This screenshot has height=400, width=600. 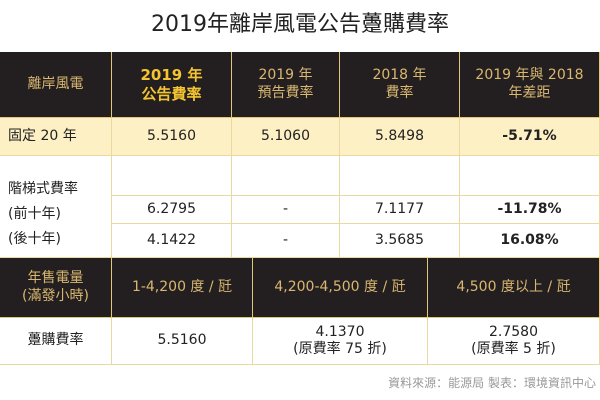 I want to click on tier-last-v2: -, so click(x=286, y=241).